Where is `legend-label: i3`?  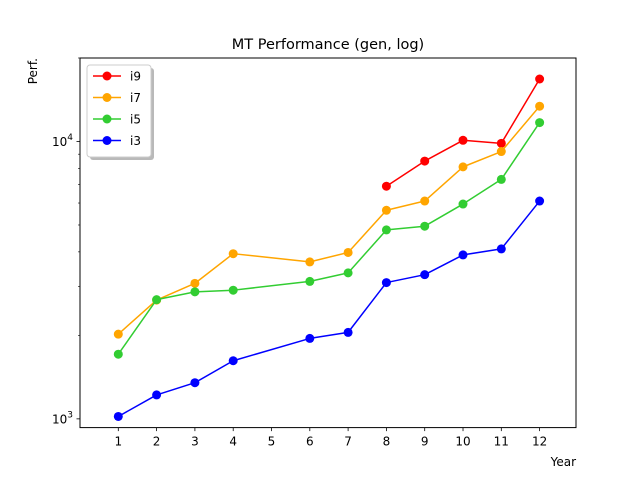
legend-label: i3 is located at coordinates (135, 141).